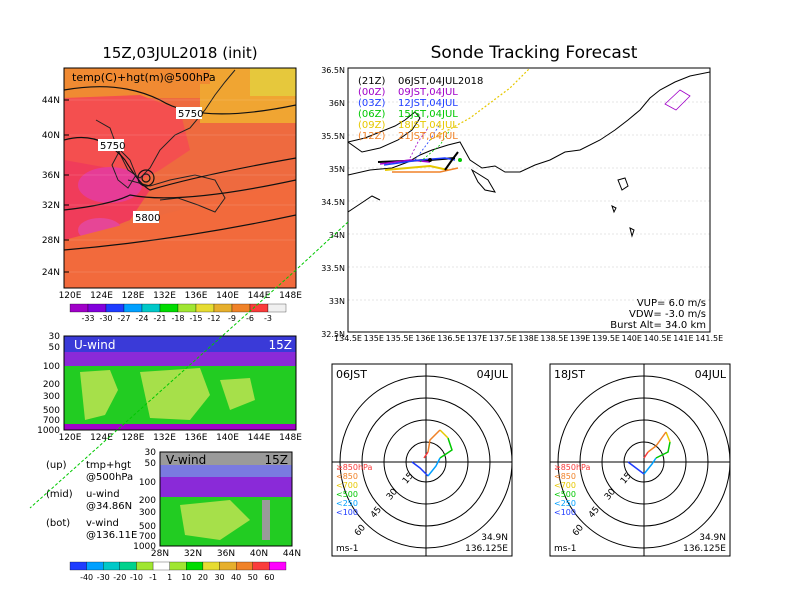 The width and height of the screenshot is (792, 612). What do you see at coordinates (290, 438) in the screenshot?
I see `lon-tick-label: 148E` at bounding box center [290, 438].